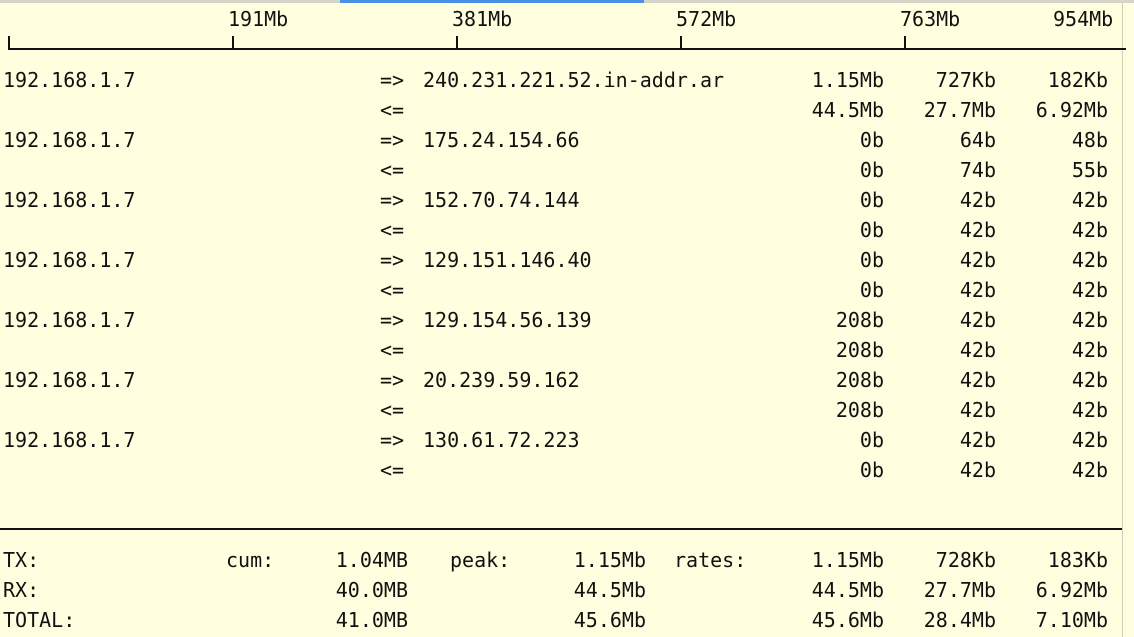  Describe the element at coordinates (609, 590) in the screenshot. I see `peak-value: 44.5Mb` at that location.